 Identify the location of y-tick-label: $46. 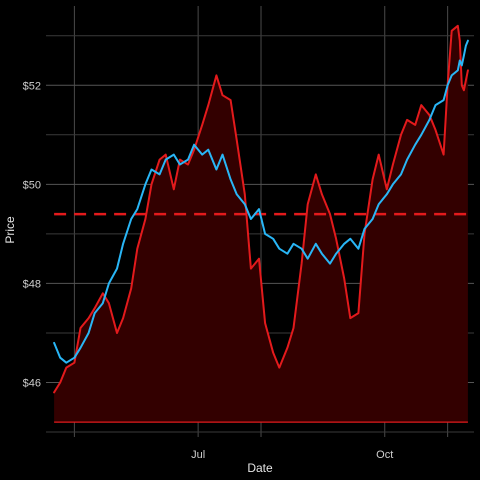
(32, 384).